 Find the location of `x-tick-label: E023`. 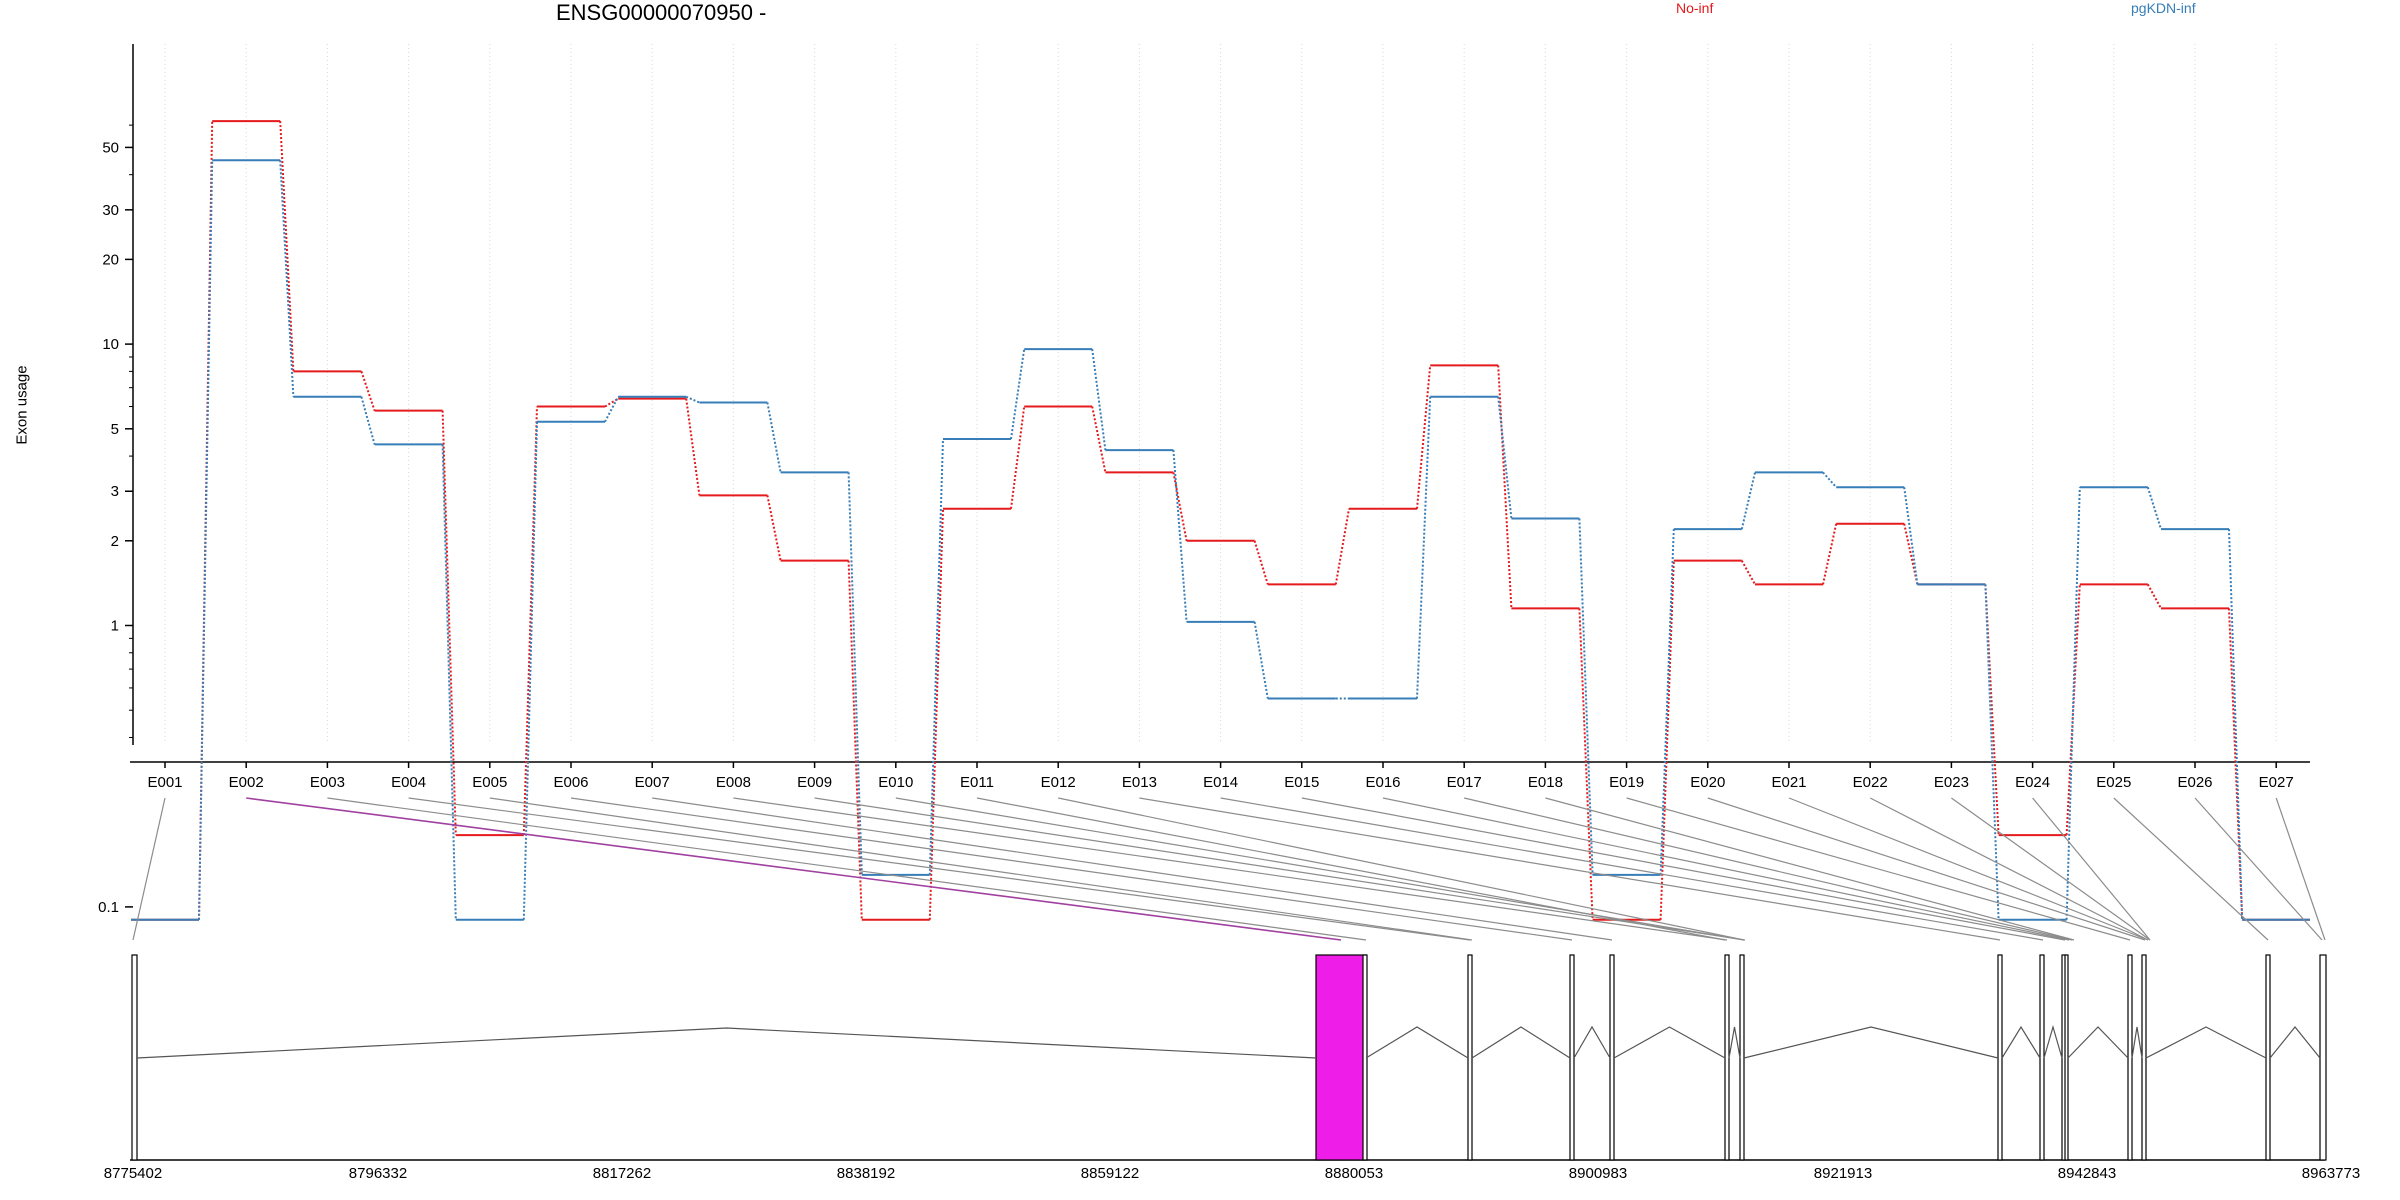

x-tick-label: E023 is located at coordinates (1951, 782).